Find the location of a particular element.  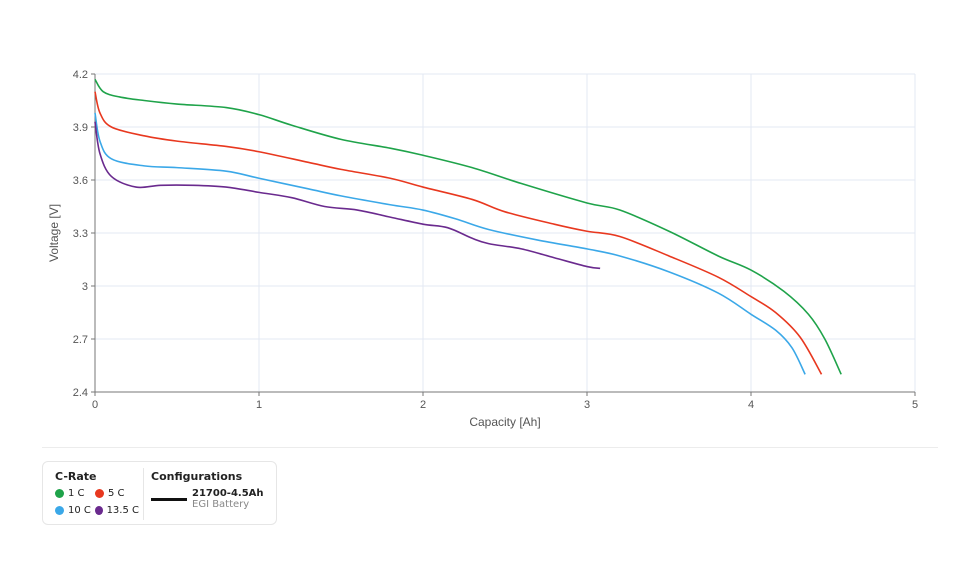

legend-config-title: Configurations is located at coordinates (197, 476).